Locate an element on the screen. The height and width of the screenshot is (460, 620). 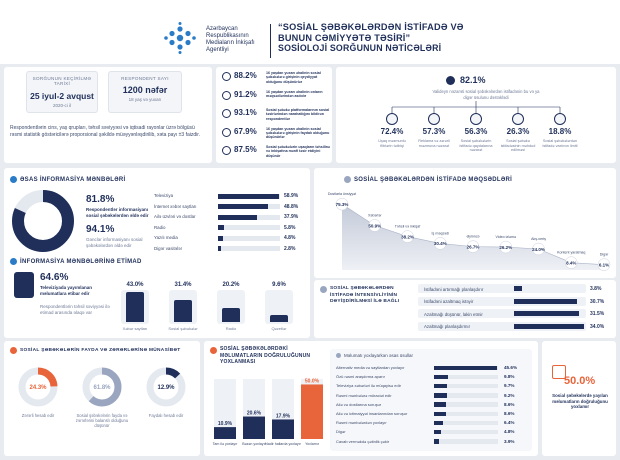
benefit-donut-slice is located at coordinates (166, 387).